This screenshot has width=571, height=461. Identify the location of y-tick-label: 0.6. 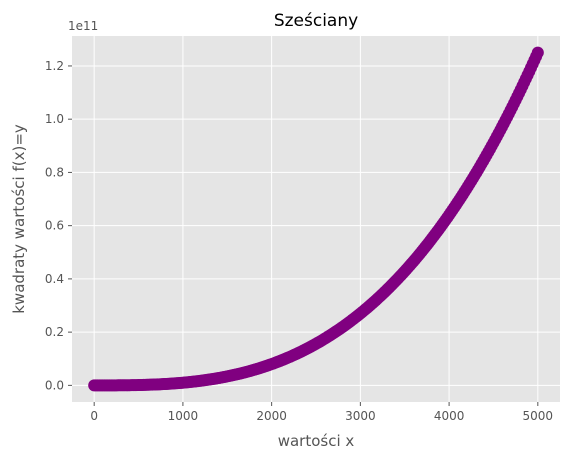
(54, 226).